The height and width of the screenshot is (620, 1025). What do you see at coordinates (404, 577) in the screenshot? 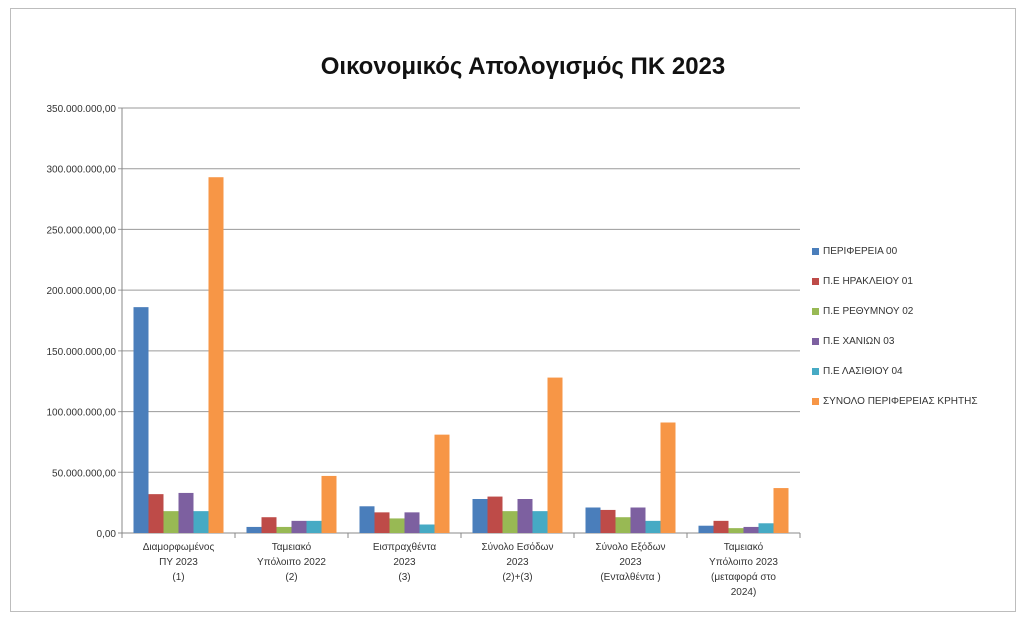
I see `x-tick-label: (3)` at bounding box center [404, 577].